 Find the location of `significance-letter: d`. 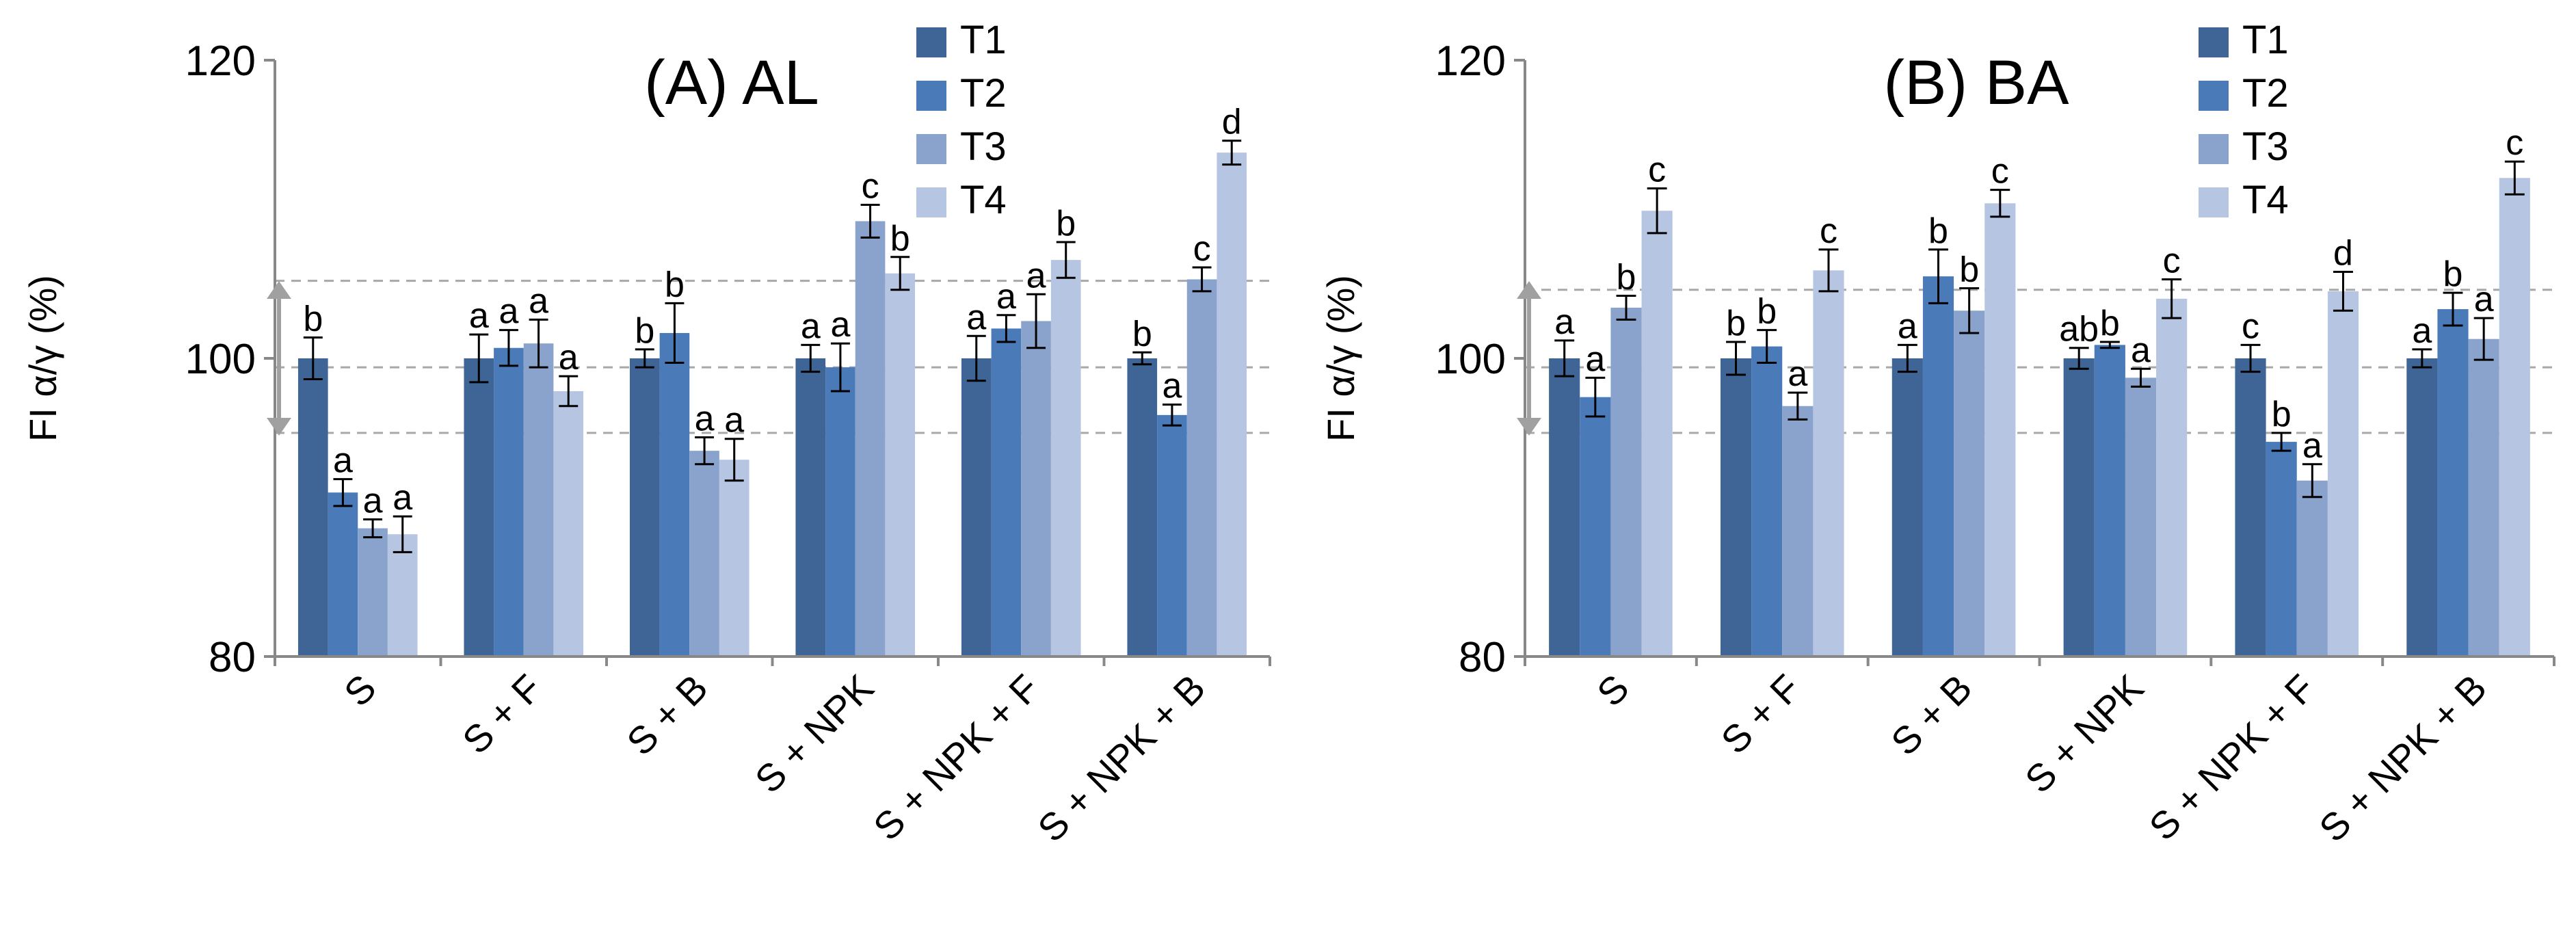

significance-letter: d is located at coordinates (1232, 122).